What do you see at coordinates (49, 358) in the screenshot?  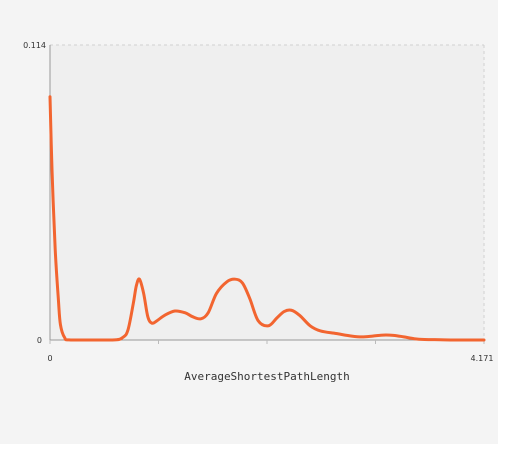 I see `x-tick-label-min: 0` at bounding box center [49, 358].